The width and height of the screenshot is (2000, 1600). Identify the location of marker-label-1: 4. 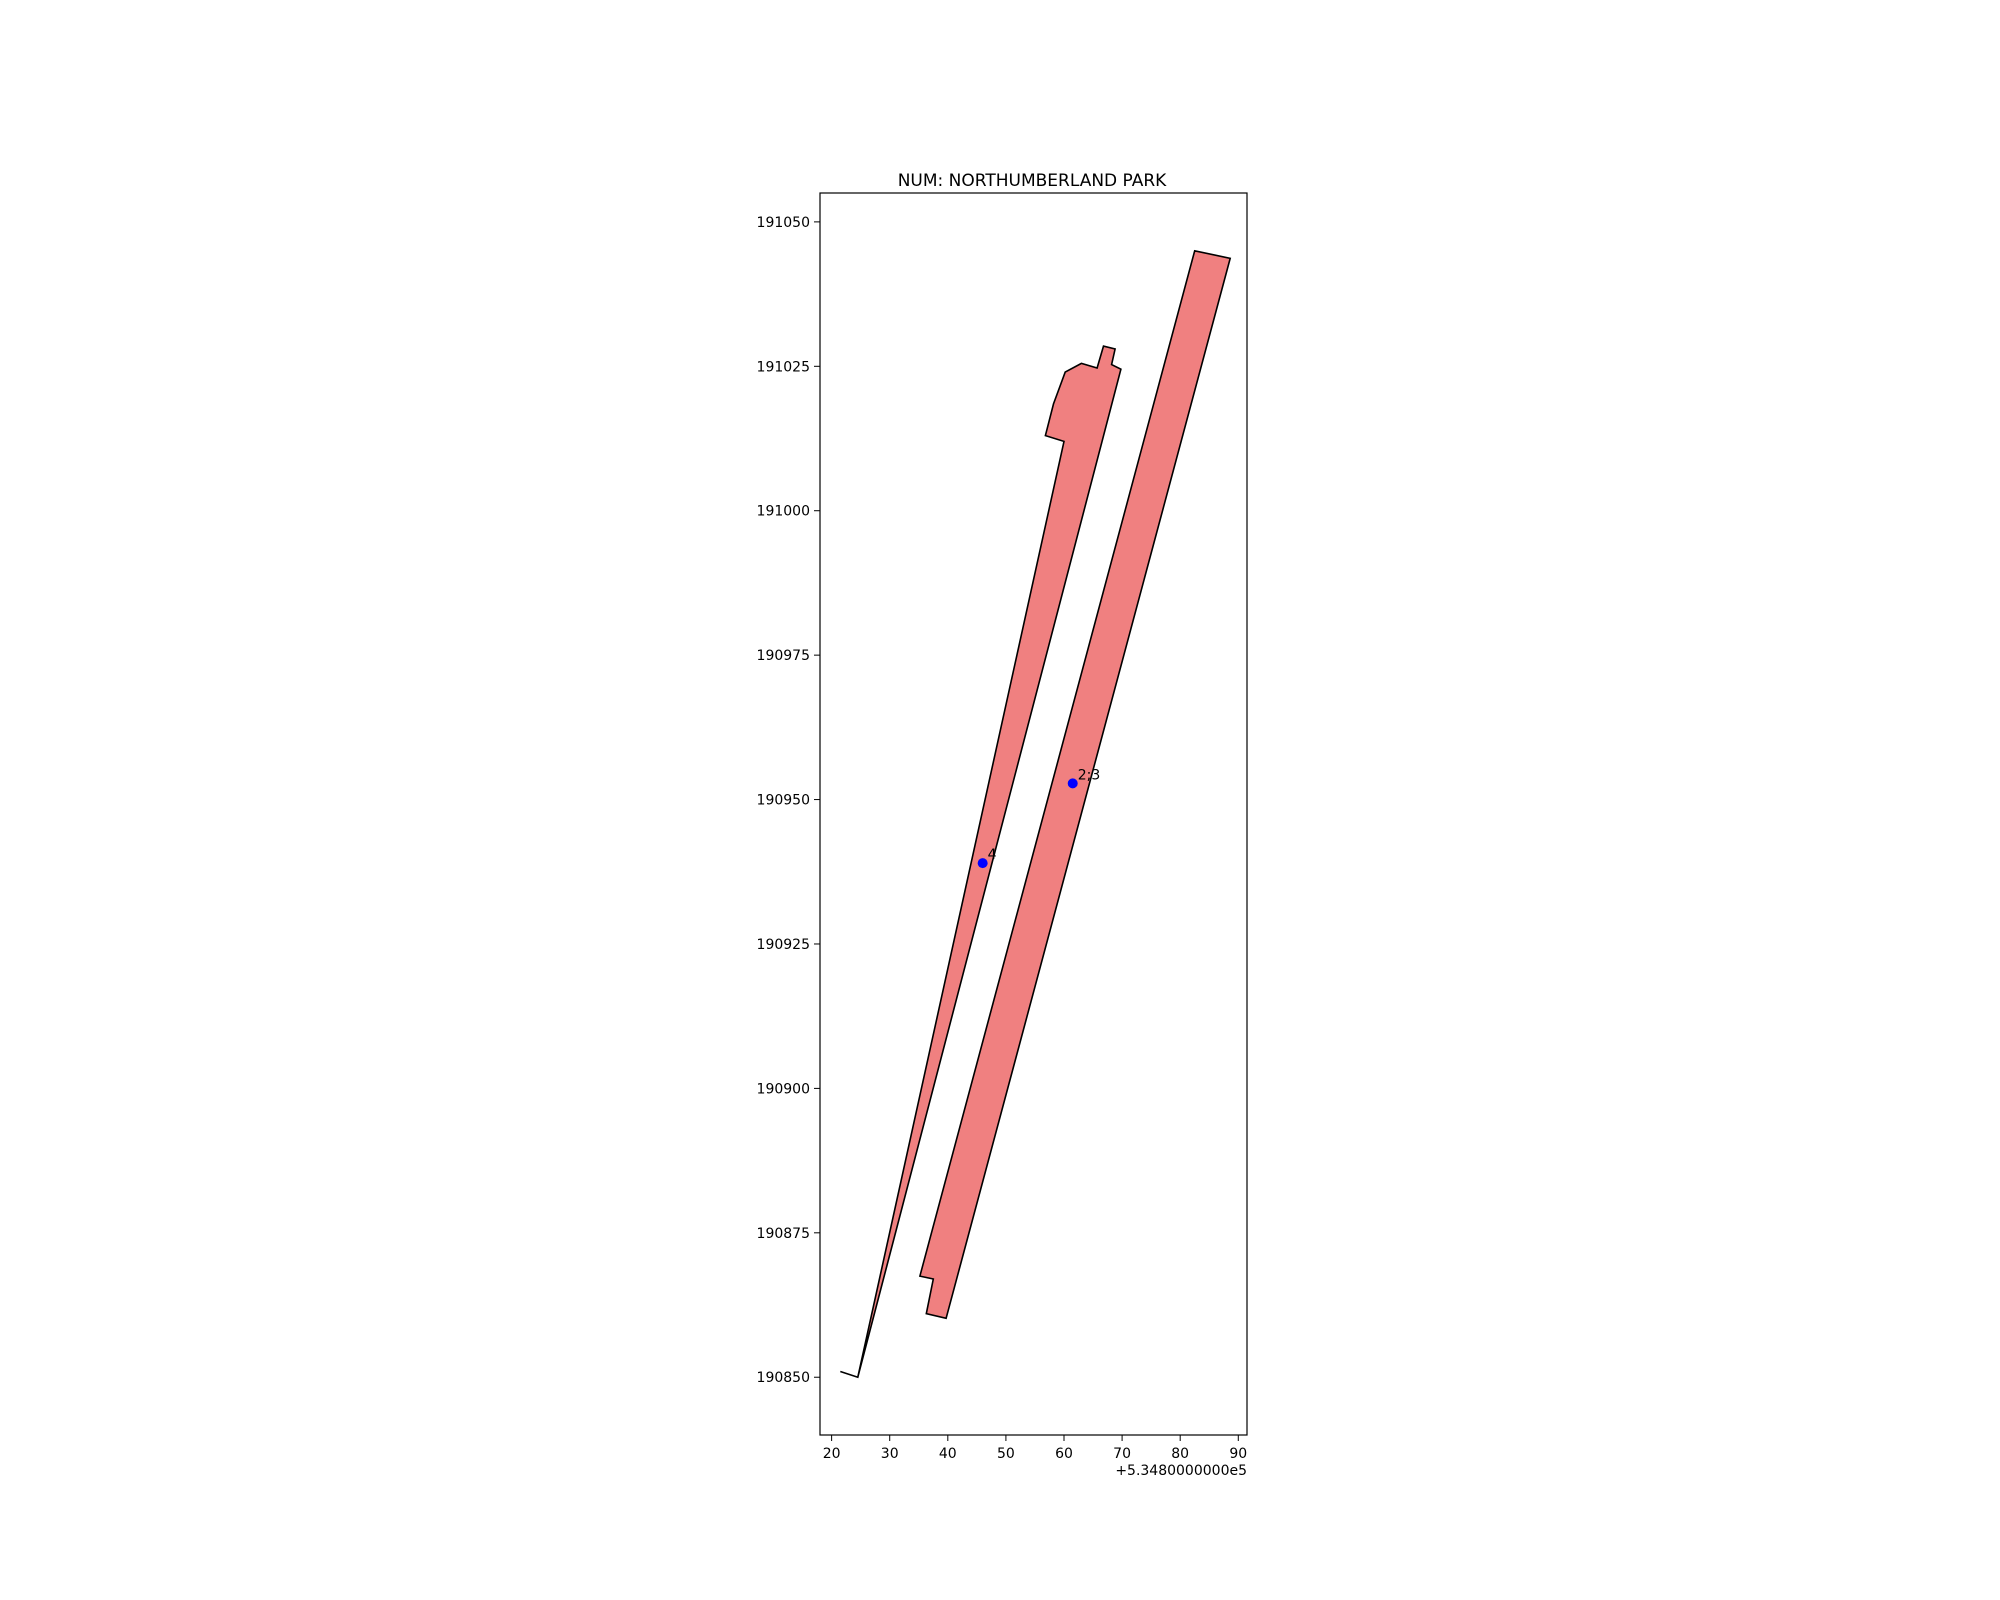
(992, 855).